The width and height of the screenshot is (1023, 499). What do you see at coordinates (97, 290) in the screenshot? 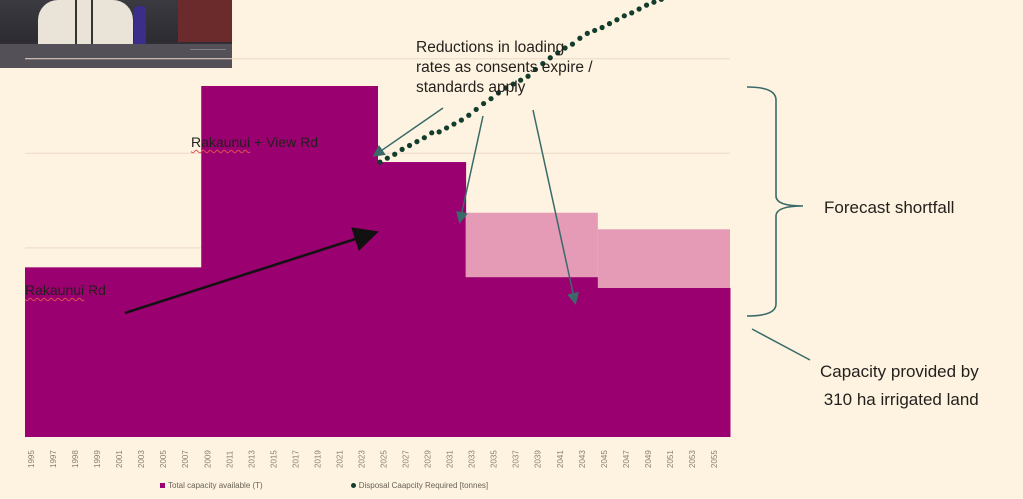
I see `label-rd-word: Rd` at bounding box center [97, 290].